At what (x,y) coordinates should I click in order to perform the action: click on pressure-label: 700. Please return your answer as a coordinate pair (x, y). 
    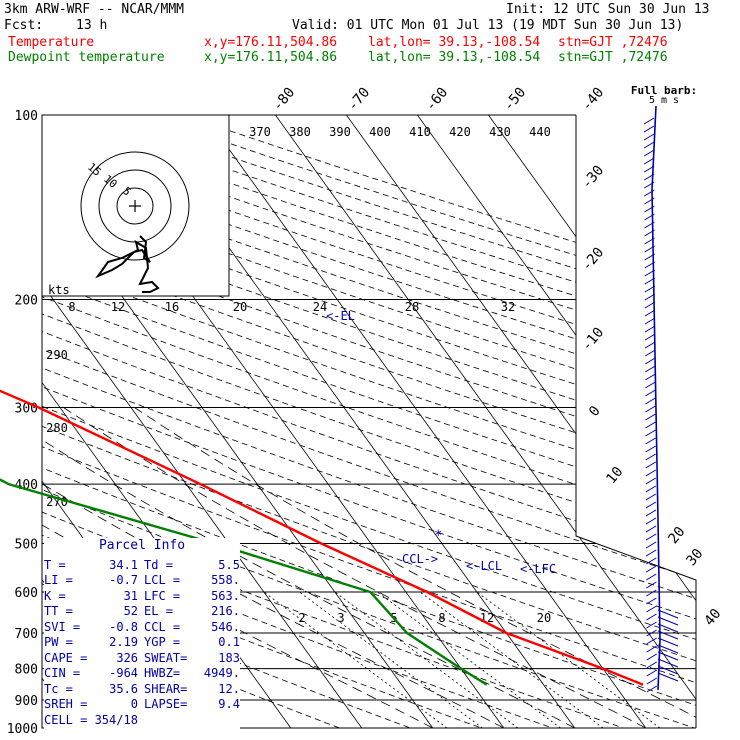
    Looking at the image, I should click on (26, 634).